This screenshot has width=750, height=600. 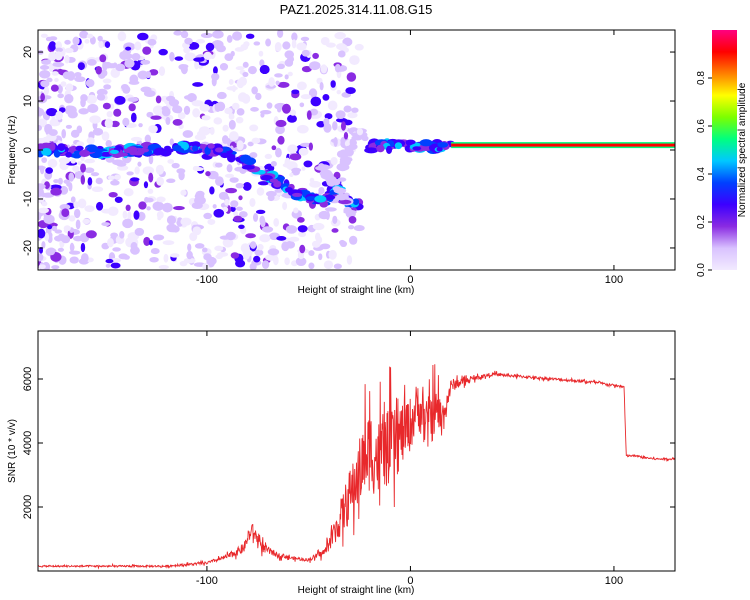 What do you see at coordinates (701, 126) in the screenshot?
I see `colorbar-tick-label: 0.6` at bounding box center [701, 126].